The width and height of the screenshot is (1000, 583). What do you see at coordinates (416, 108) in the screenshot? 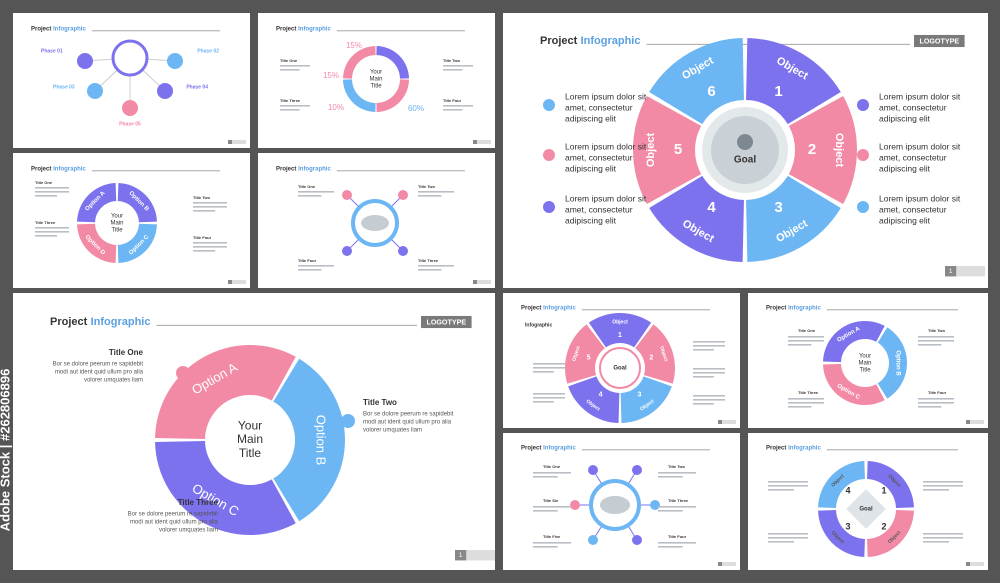
I see `percent-label: 60%` at bounding box center [416, 108].